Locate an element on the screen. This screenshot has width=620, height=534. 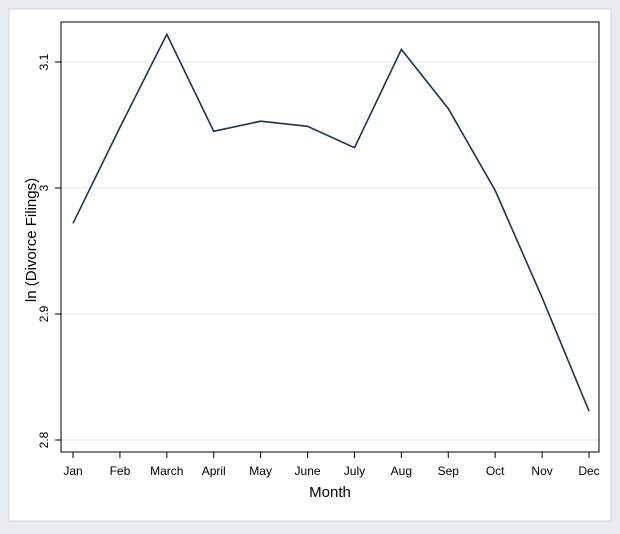
y-tick-label: 2.8 is located at coordinates (44, 439).